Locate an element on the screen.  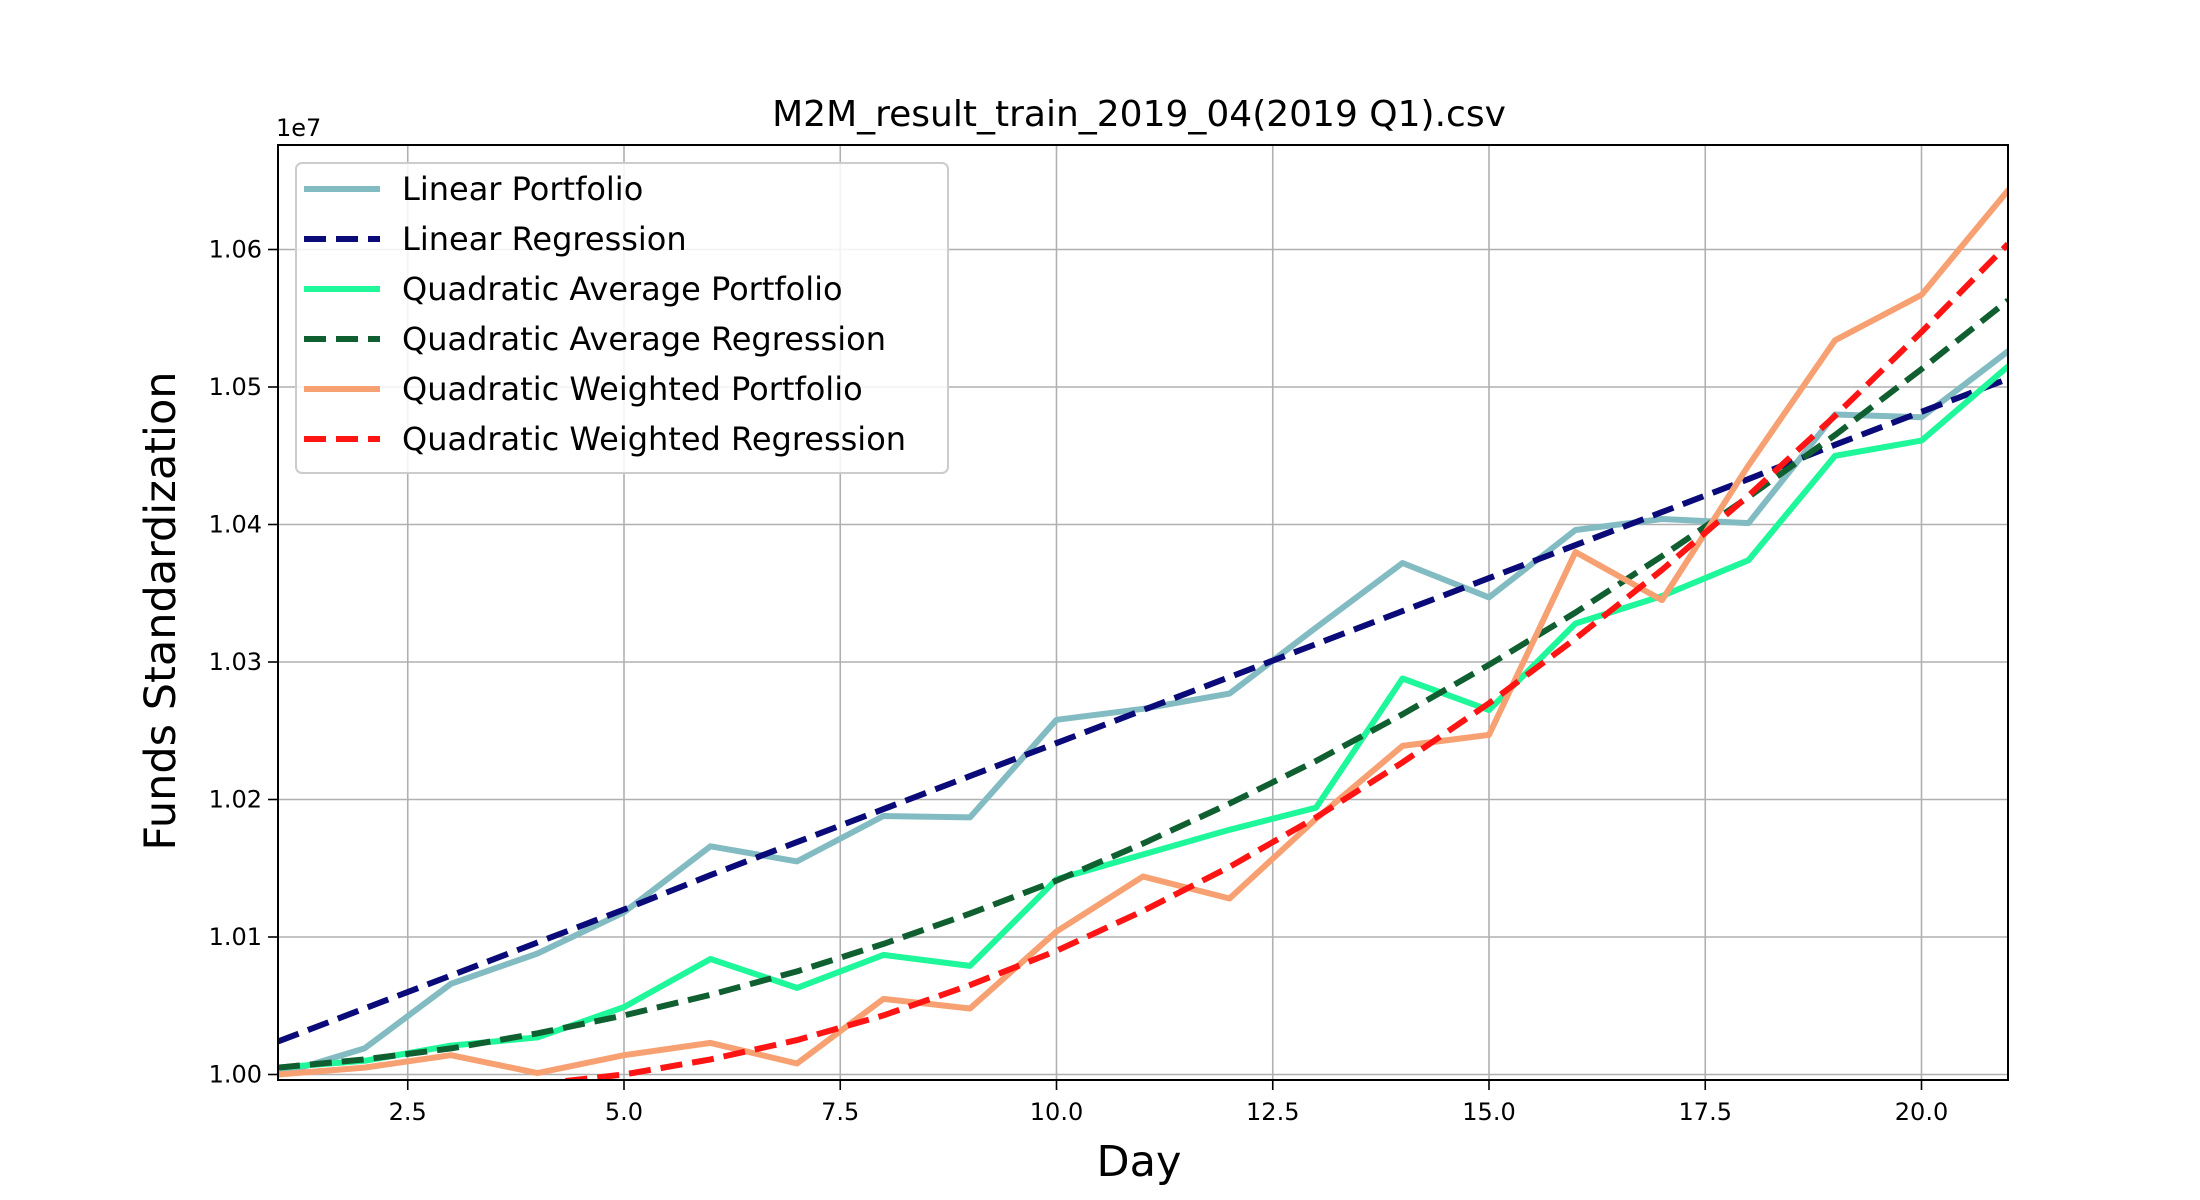
x-tick-label: 17.5 is located at coordinates (1705, 1112).